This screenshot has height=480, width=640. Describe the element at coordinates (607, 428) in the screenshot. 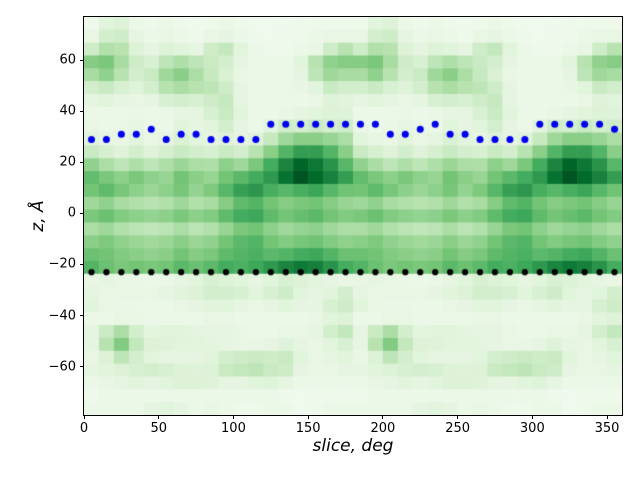

I see `x-tick-label: 350` at that location.